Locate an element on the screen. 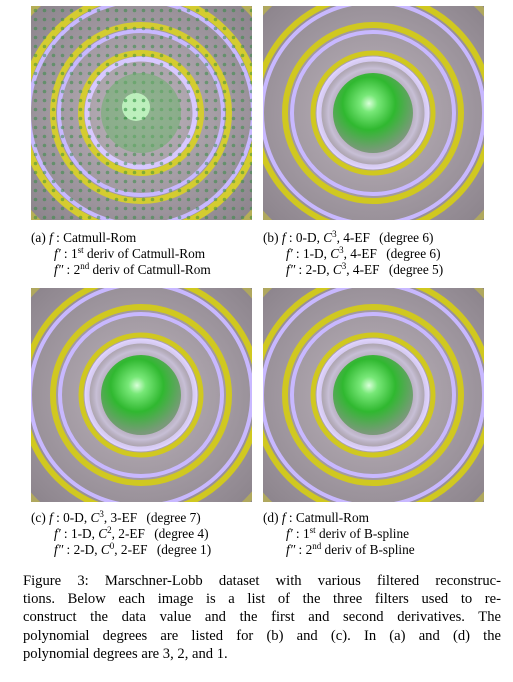  panel-a-image is located at coordinates (141, 113).